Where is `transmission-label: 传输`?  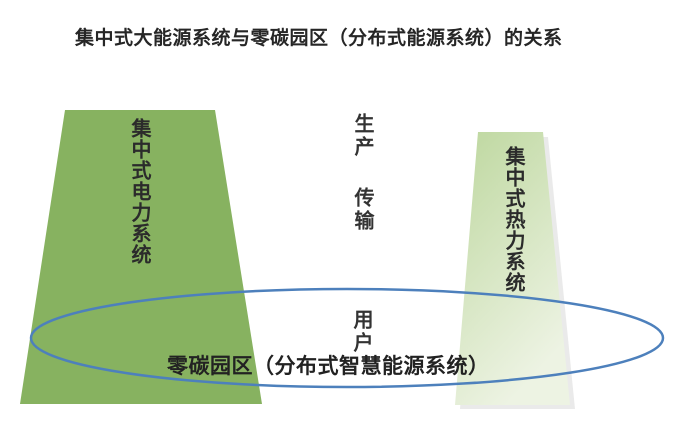 transmission-label: 传输 is located at coordinates (362, 210).